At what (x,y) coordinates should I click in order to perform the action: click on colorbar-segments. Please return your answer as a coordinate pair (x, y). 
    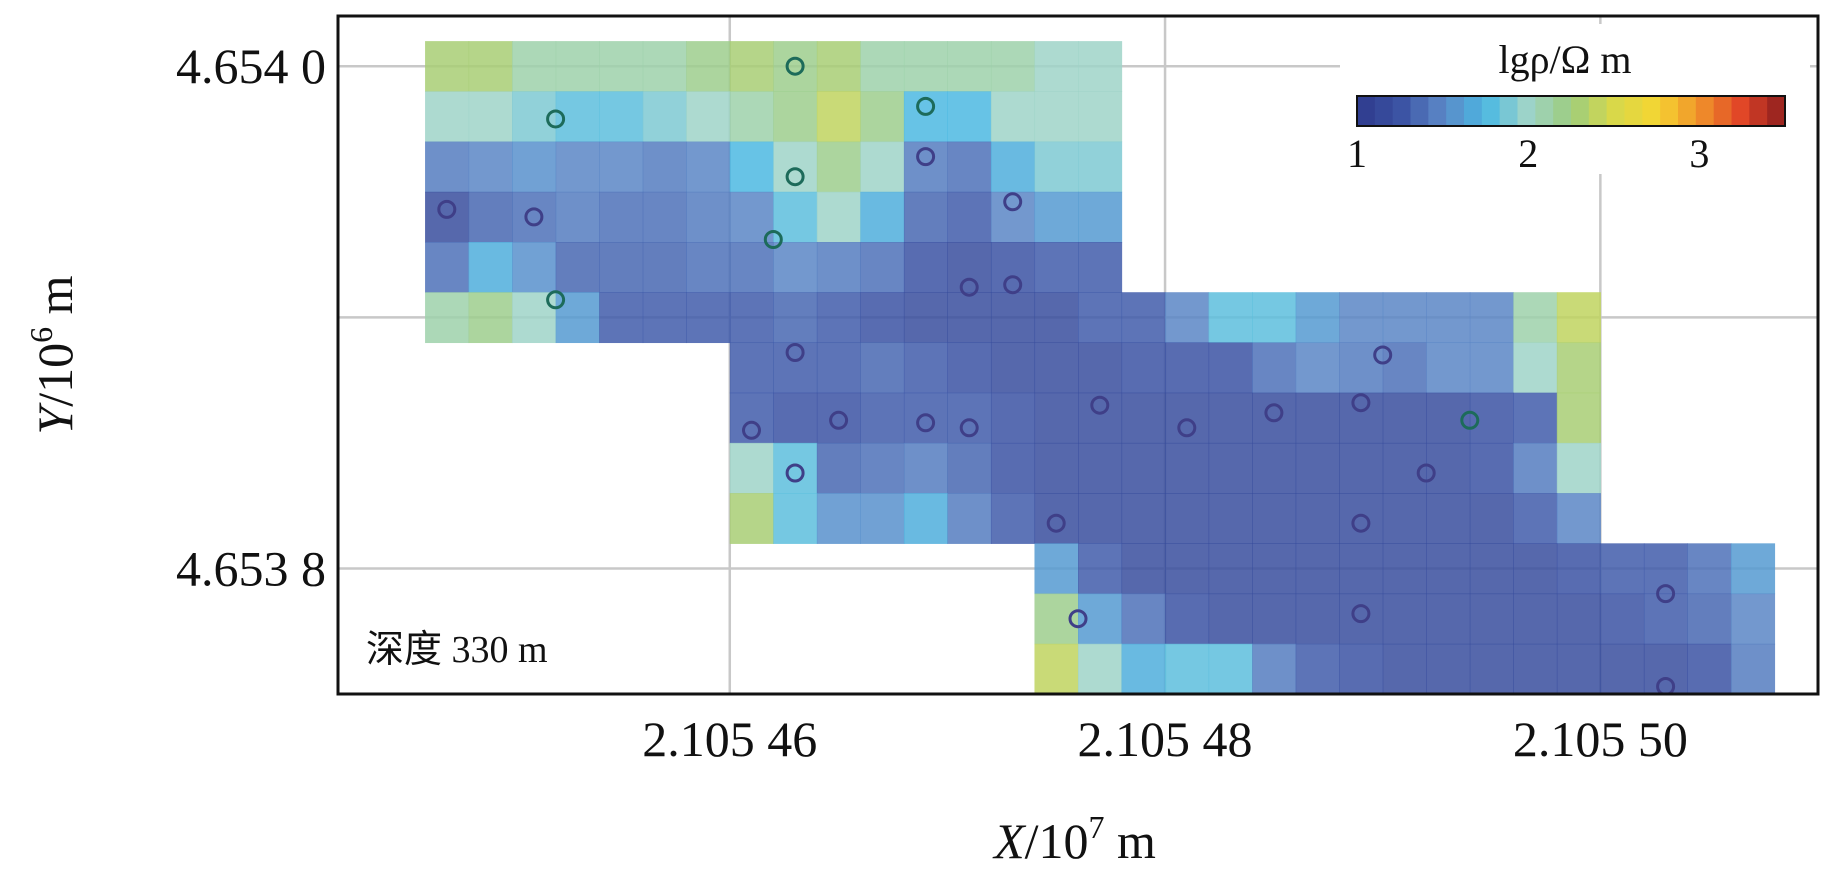
    Looking at the image, I should click on (1571, 111).